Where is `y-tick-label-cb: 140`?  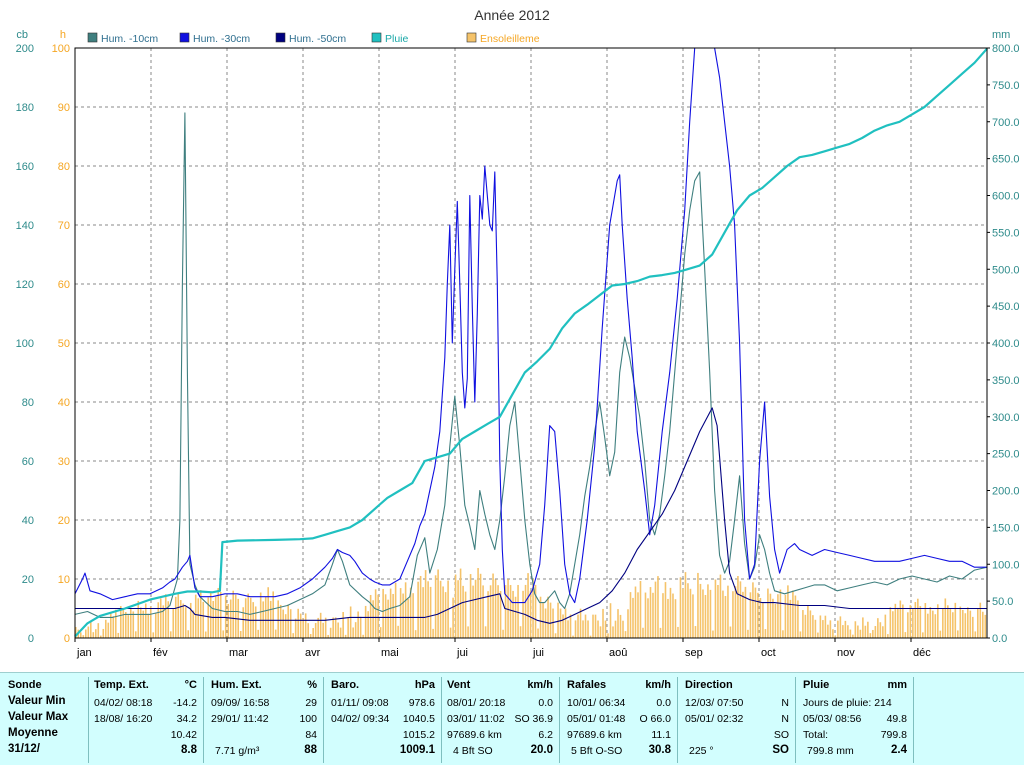
y-tick-label-cb: 140 is located at coordinates (25, 226).